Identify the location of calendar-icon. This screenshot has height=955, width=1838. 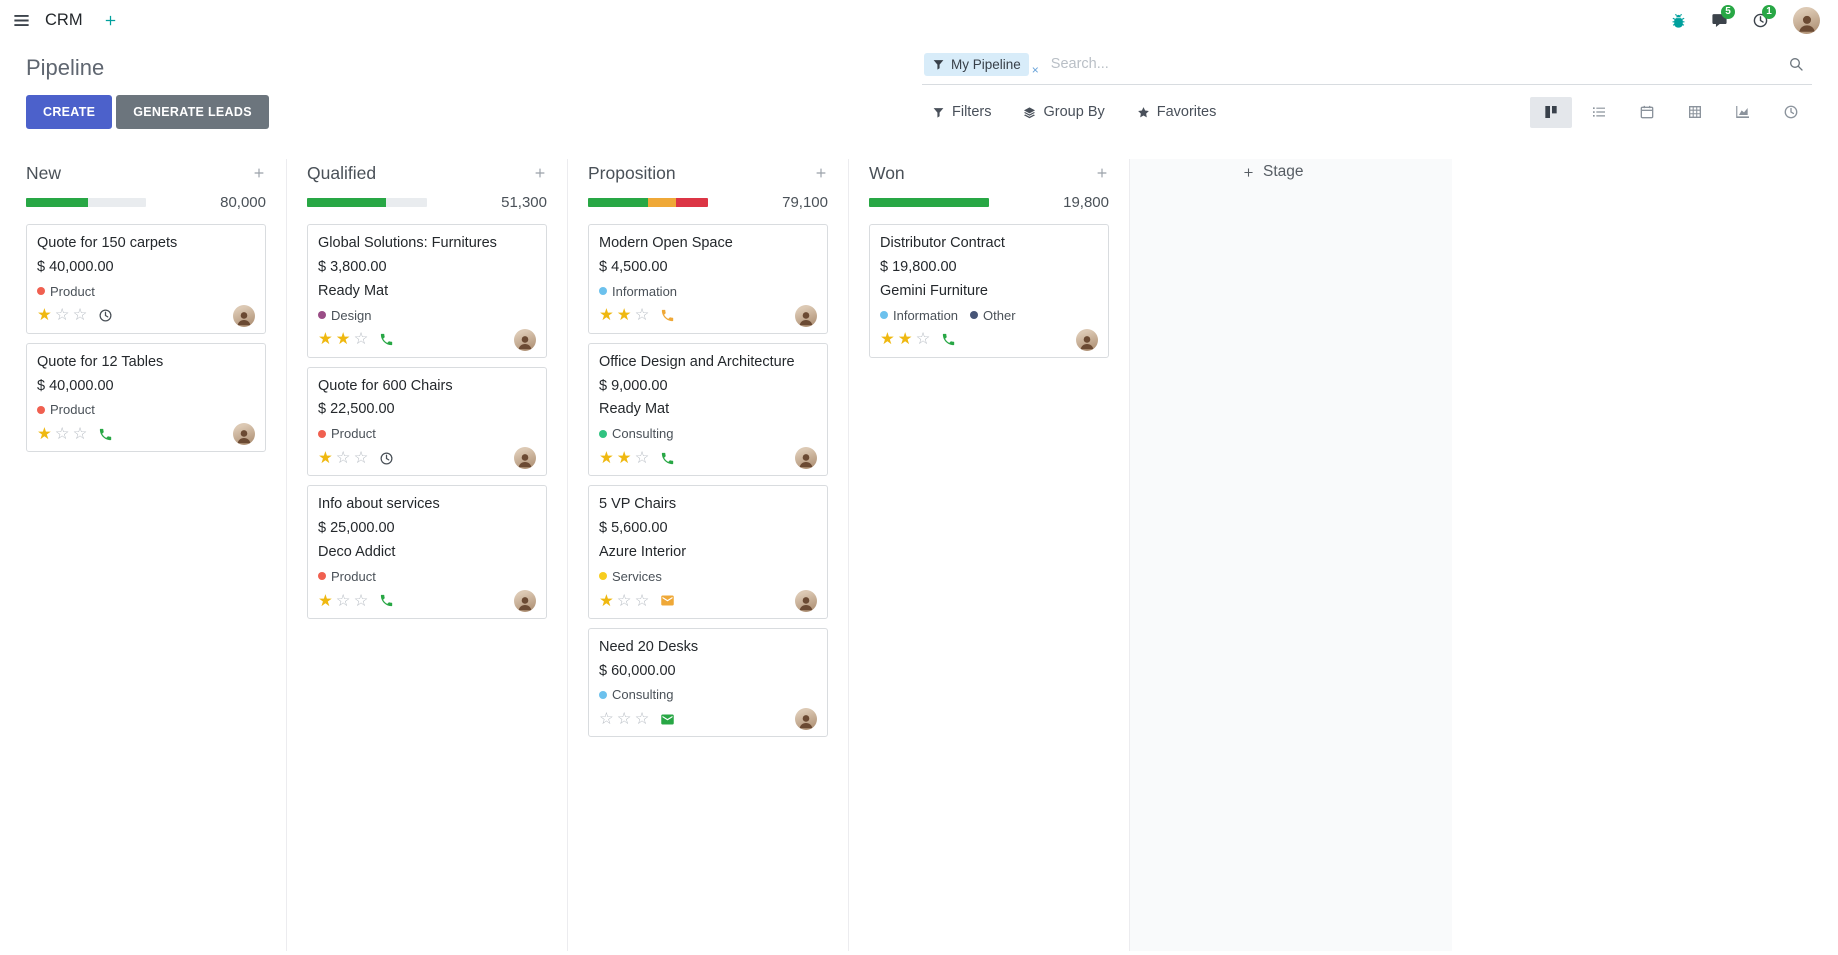
(1647, 112).